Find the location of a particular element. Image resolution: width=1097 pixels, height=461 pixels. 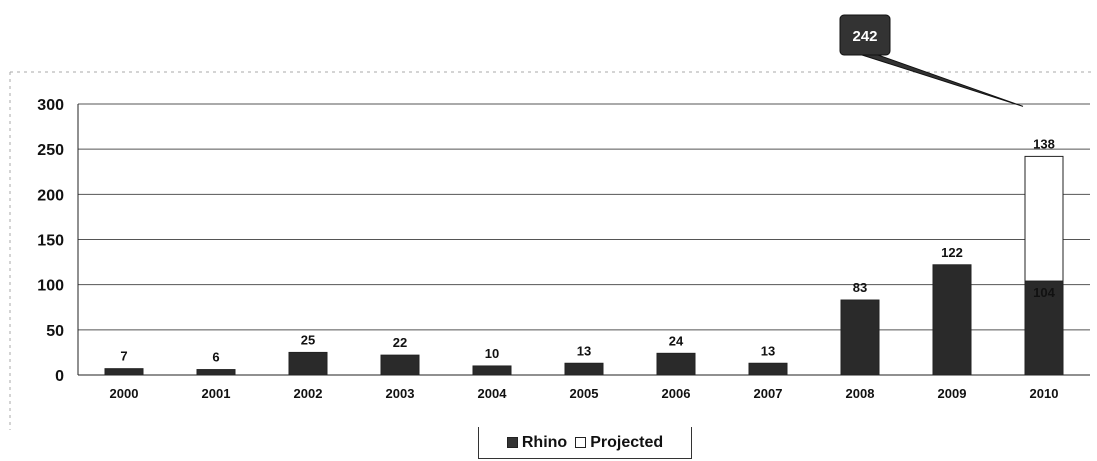

callout: 242 is located at coordinates (931, 60).